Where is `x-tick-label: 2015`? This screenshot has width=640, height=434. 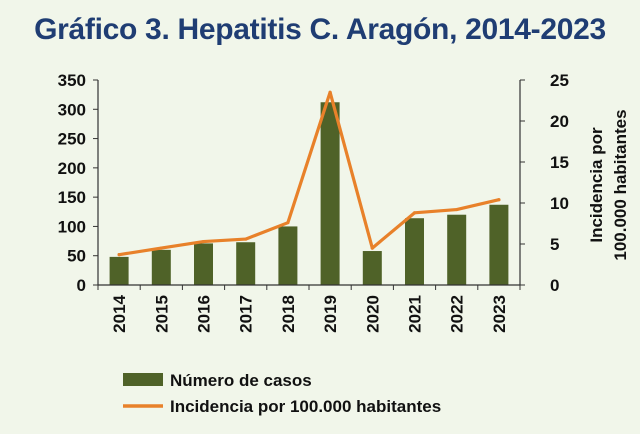
x-tick-label: 2015 is located at coordinates (161, 314).